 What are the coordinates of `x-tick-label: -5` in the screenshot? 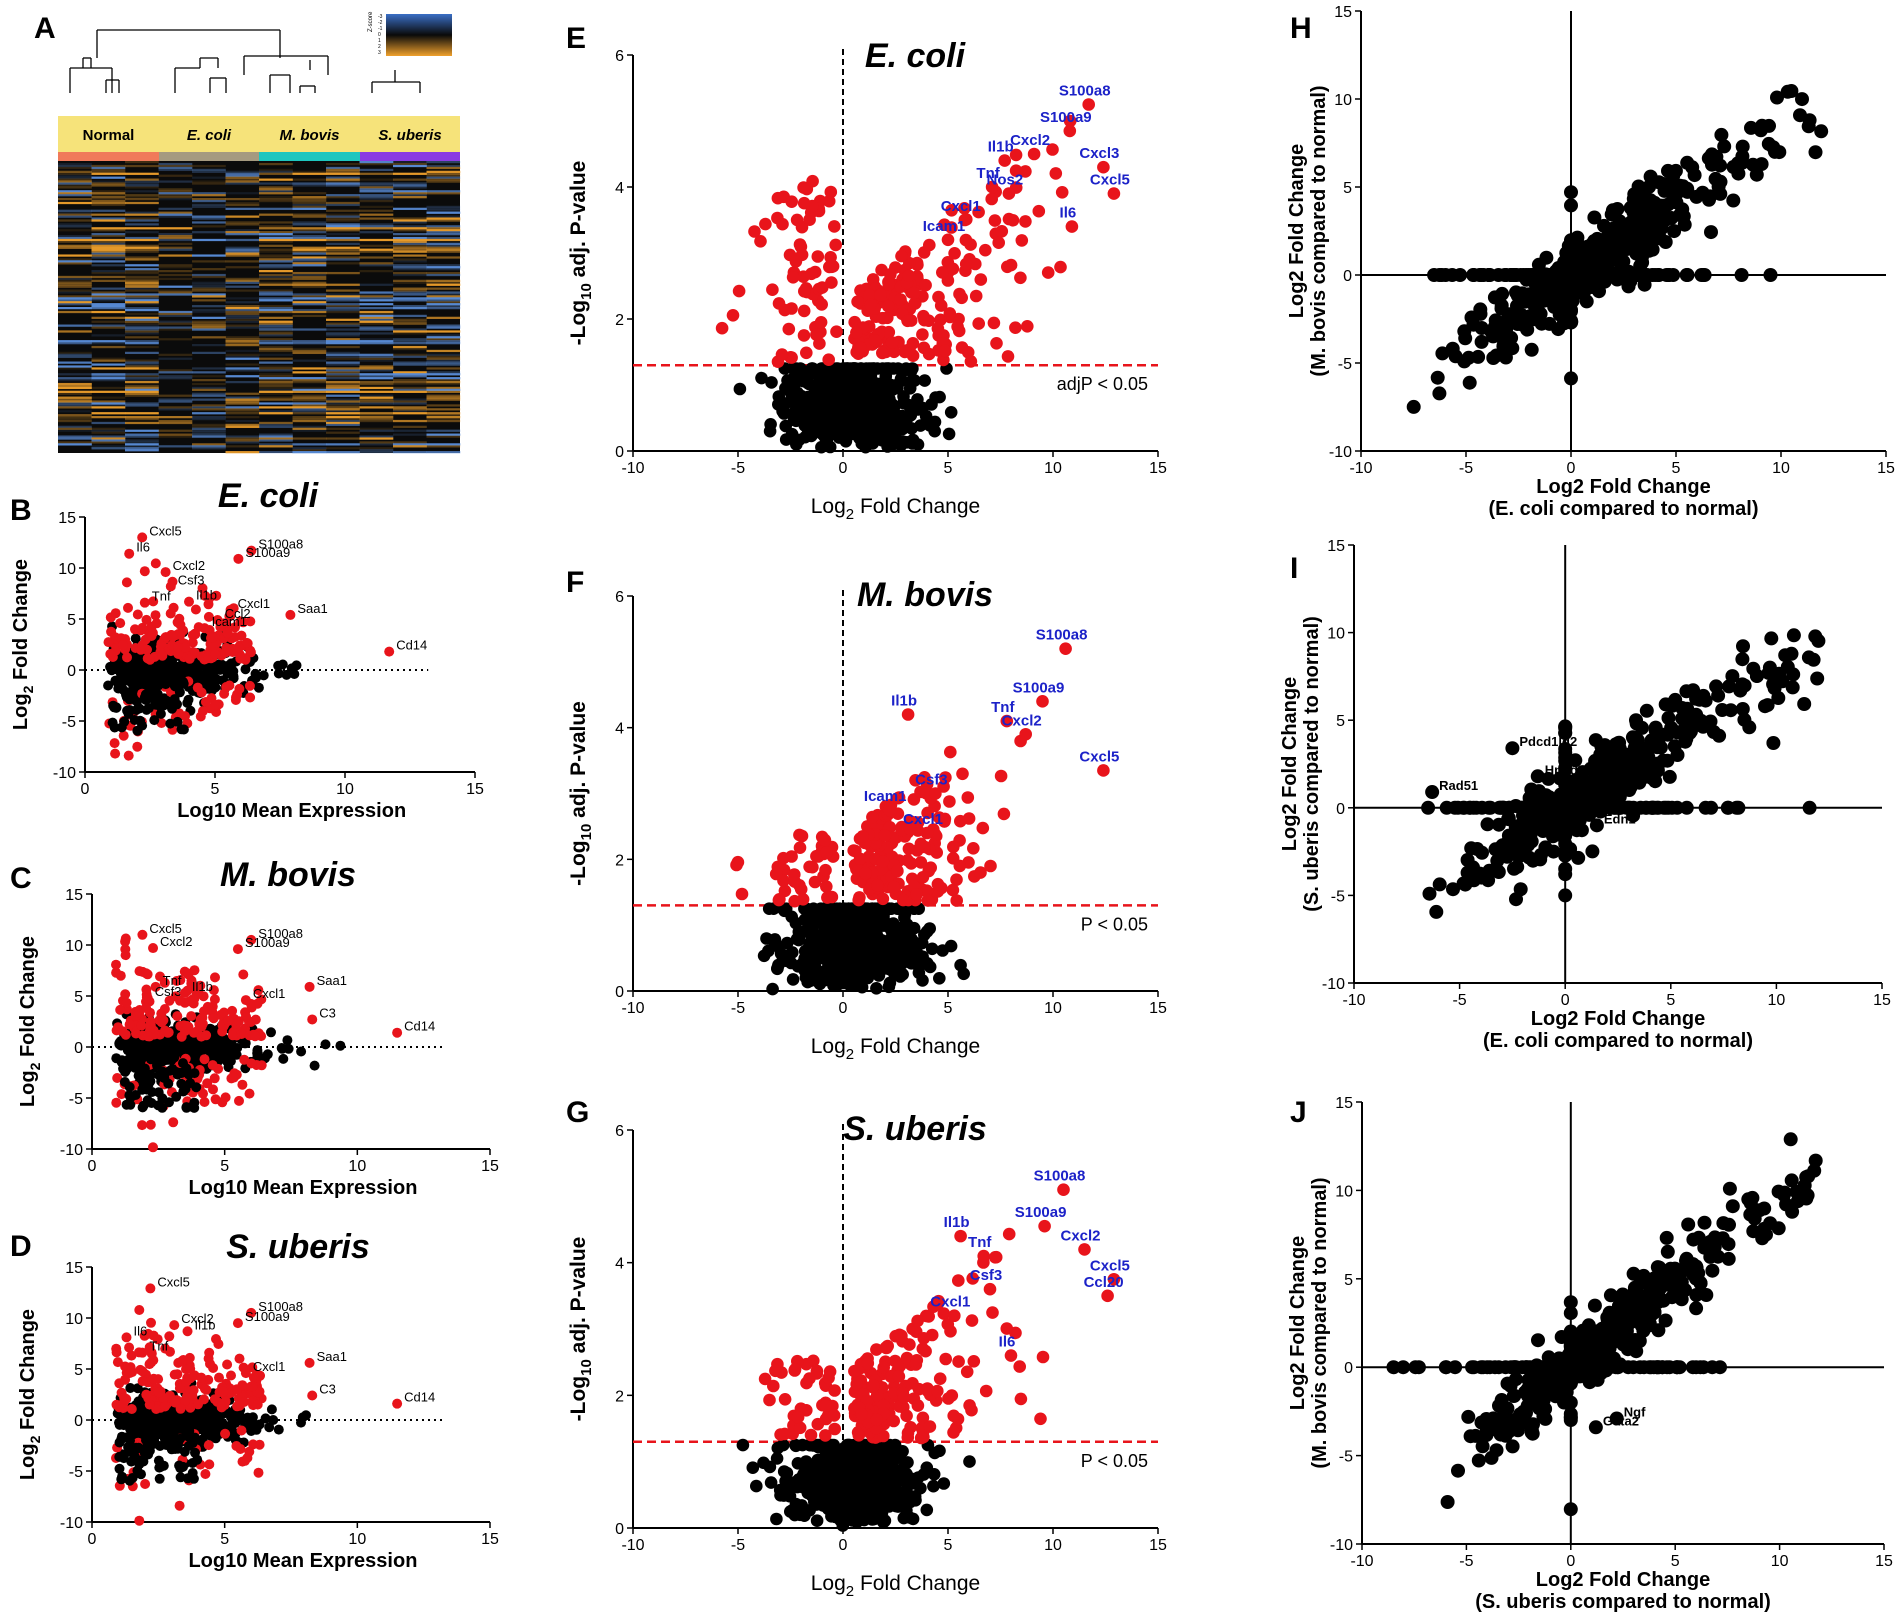 It's located at (738, 1545).